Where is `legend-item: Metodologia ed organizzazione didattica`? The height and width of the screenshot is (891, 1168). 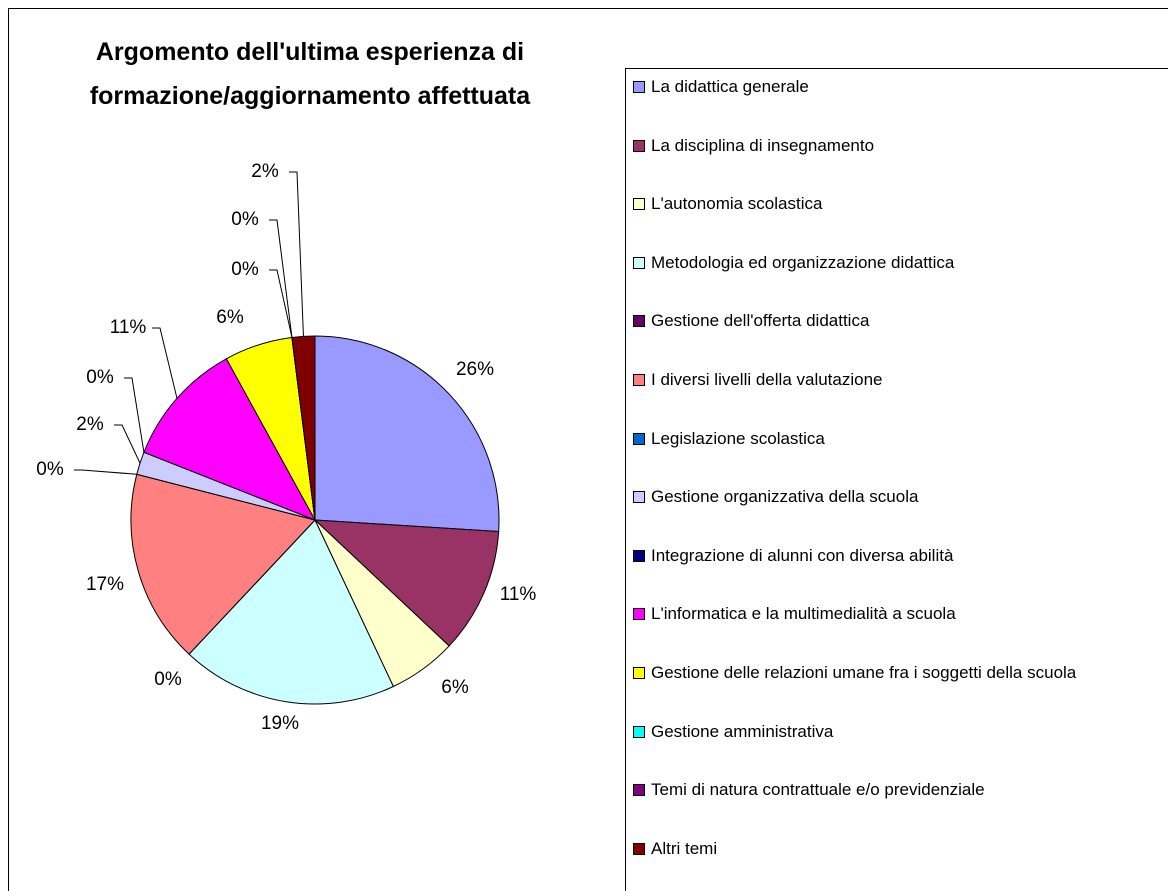 legend-item: Metodologia ed organizzazione didattica is located at coordinates (886, 263).